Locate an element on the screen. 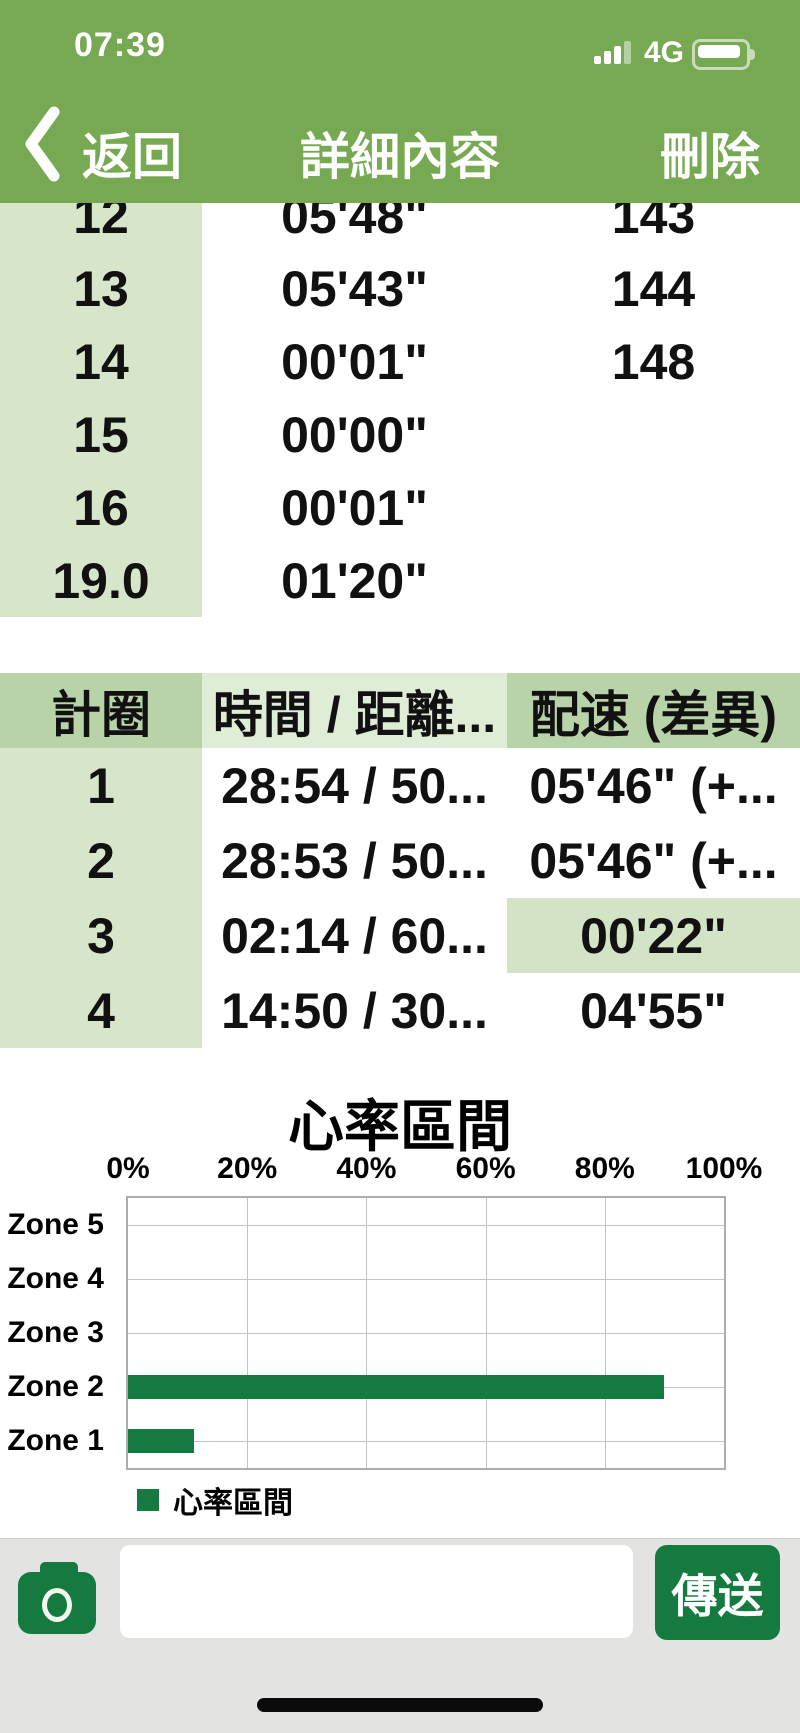 This screenshot has height=1733, width=800. x-tick-label: 80% is located at coordinates (604, 1168).